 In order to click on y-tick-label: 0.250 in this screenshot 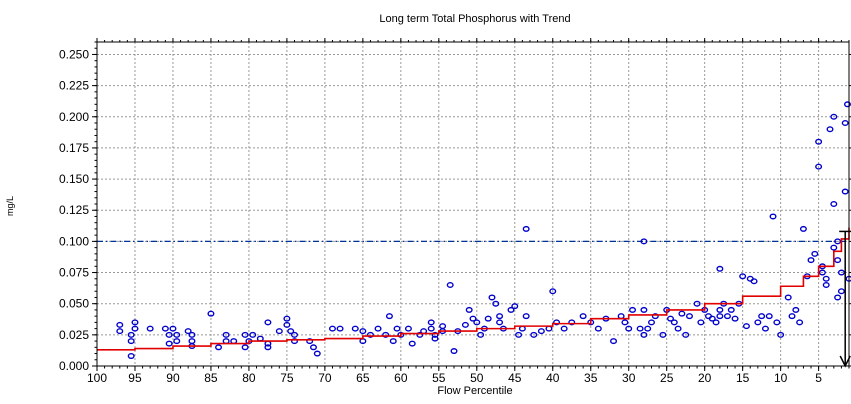, I will do `click(74, 54)`.